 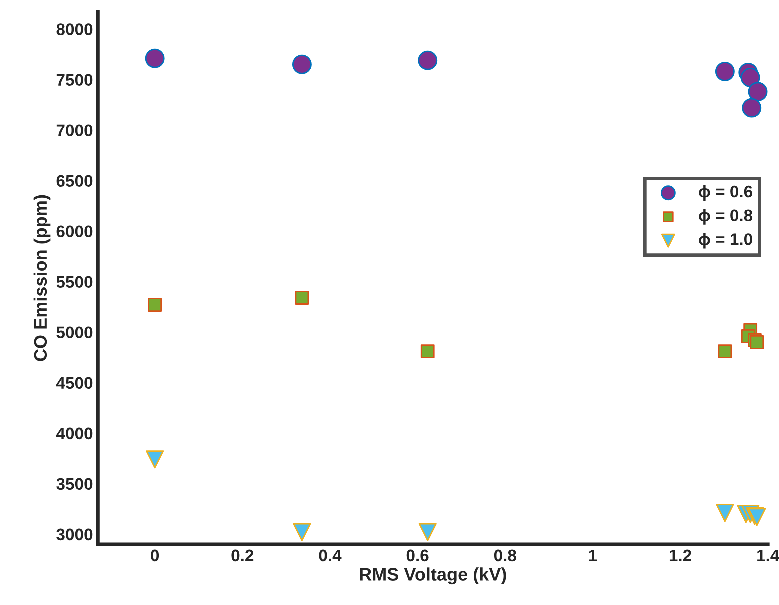 What do you see at coordinates (725, 193) in the screenshot?
I see `legend-label: ϕ = 0.6` at bounding box center [725, 193].